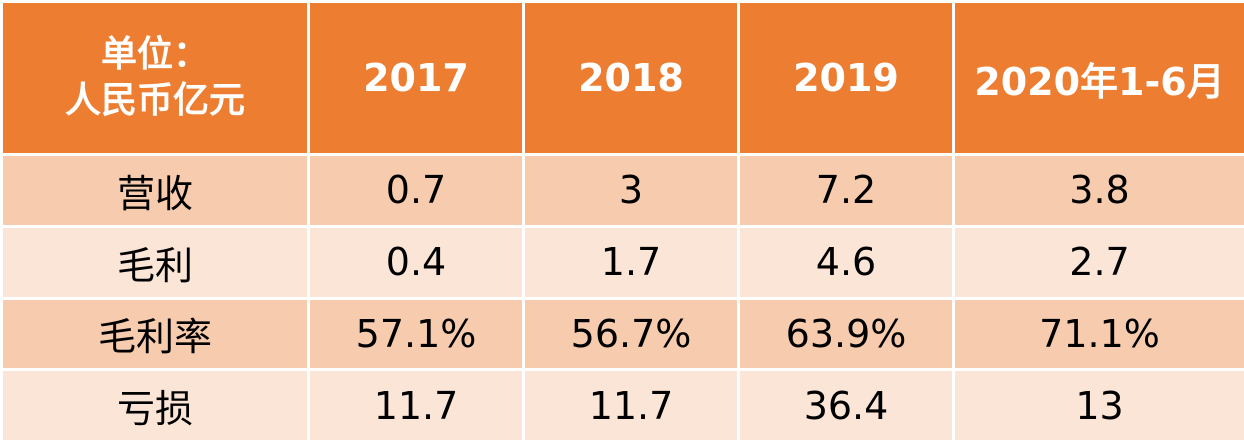 This screenshot has height=443, width=1244. I want to click on table-cell: 7.2, so click(846, 190).